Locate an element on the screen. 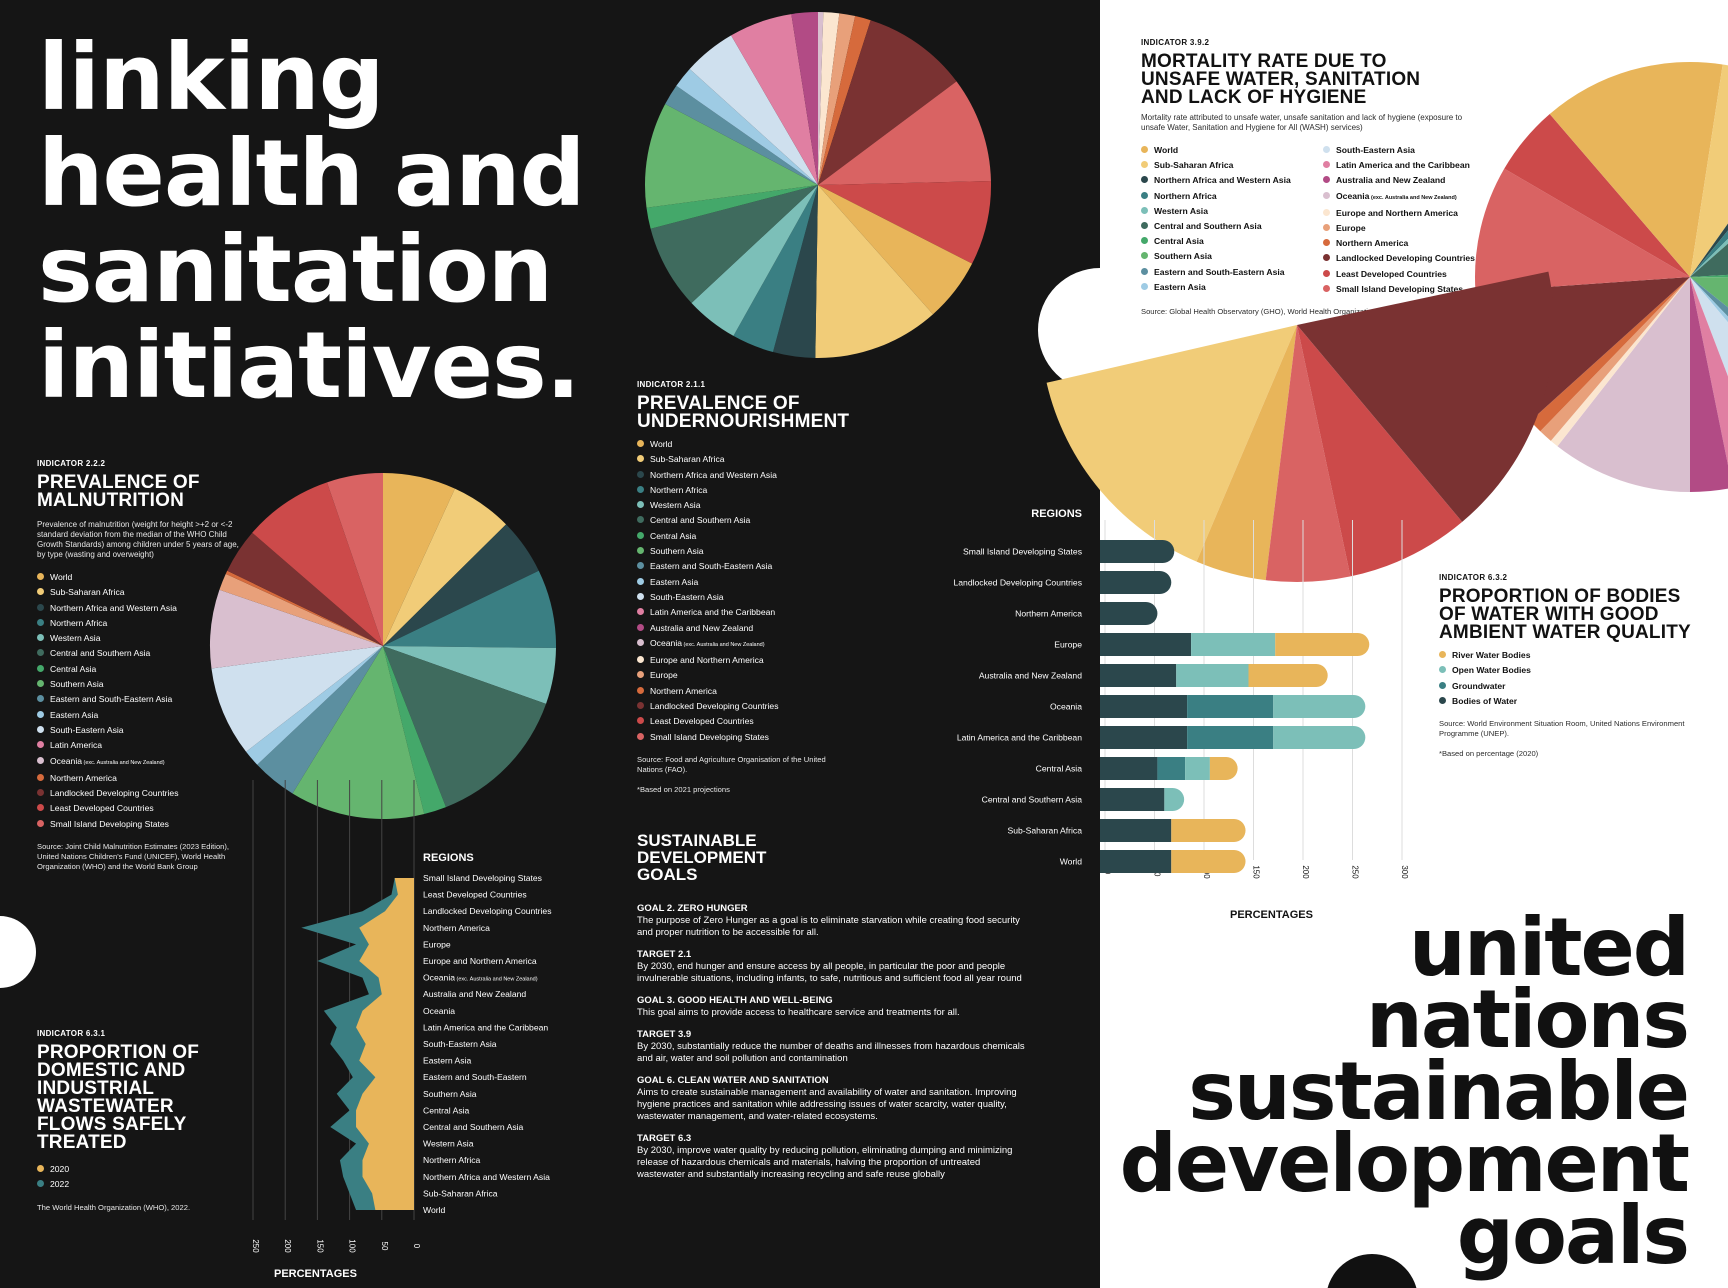 The width and height of the screenshot is (1728, 1288). legend-item: Western Asia is located at coordinates (1223, 211).